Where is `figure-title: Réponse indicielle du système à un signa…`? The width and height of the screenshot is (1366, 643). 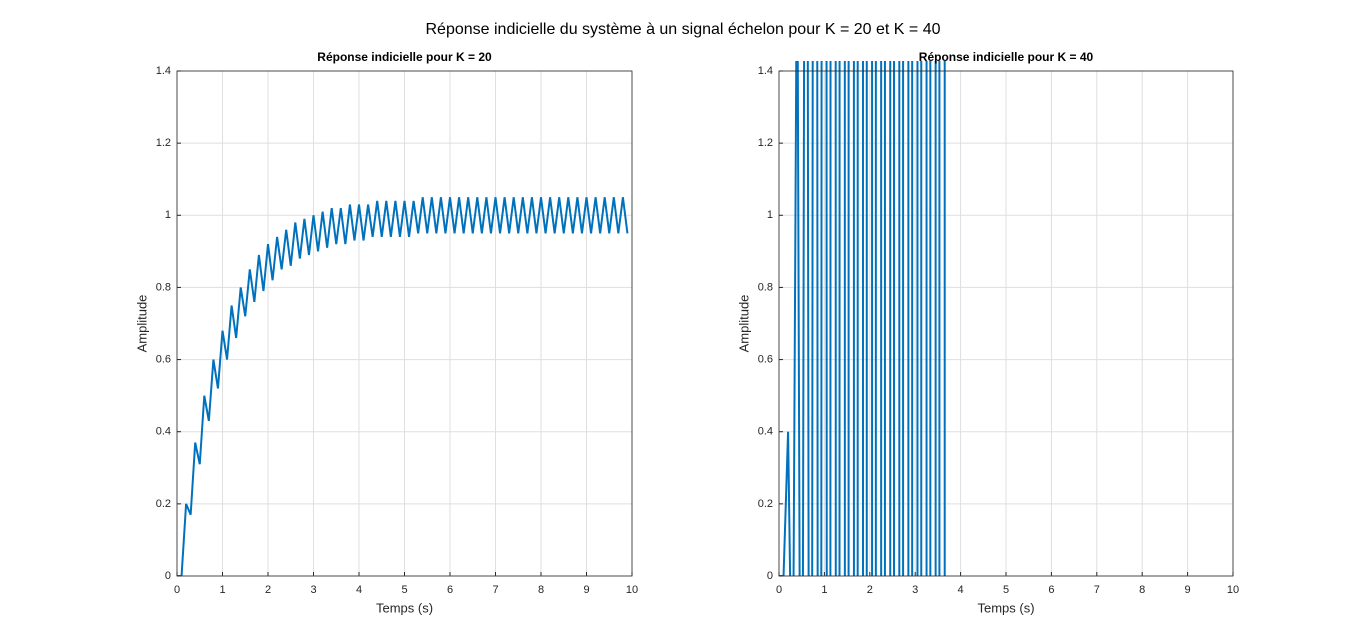
figure-title: Réponse indicielle du système à un signa… is located at coordinates (683, 29).